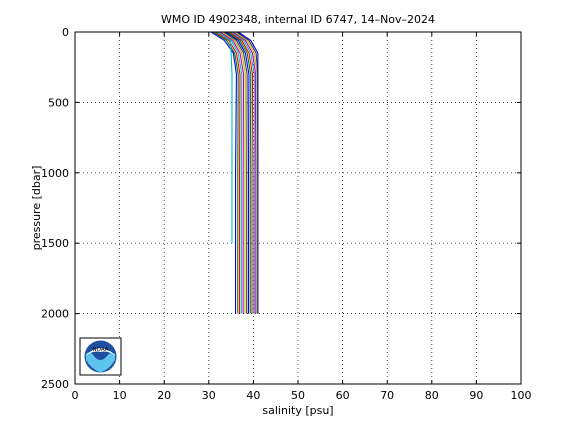 Image resolution: width=576 pixels, height=432 pixels. What do you see at coordinates (36, 208) in the screenshot?
I see `y-axis-label: pressure [dbar]` at bounding box center [36, 208].